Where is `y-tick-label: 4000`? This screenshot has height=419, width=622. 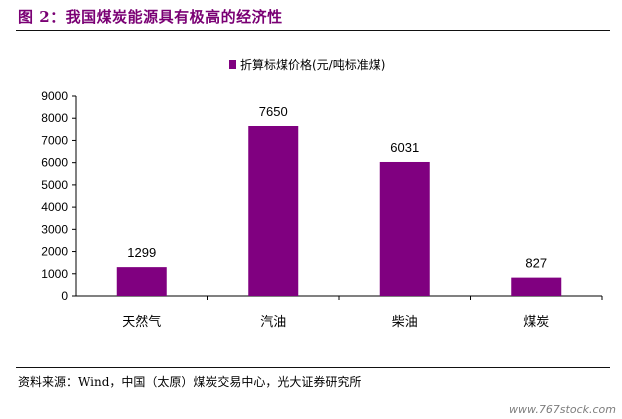 y-tick-label: 4000 is located at coordinates (54, 207).